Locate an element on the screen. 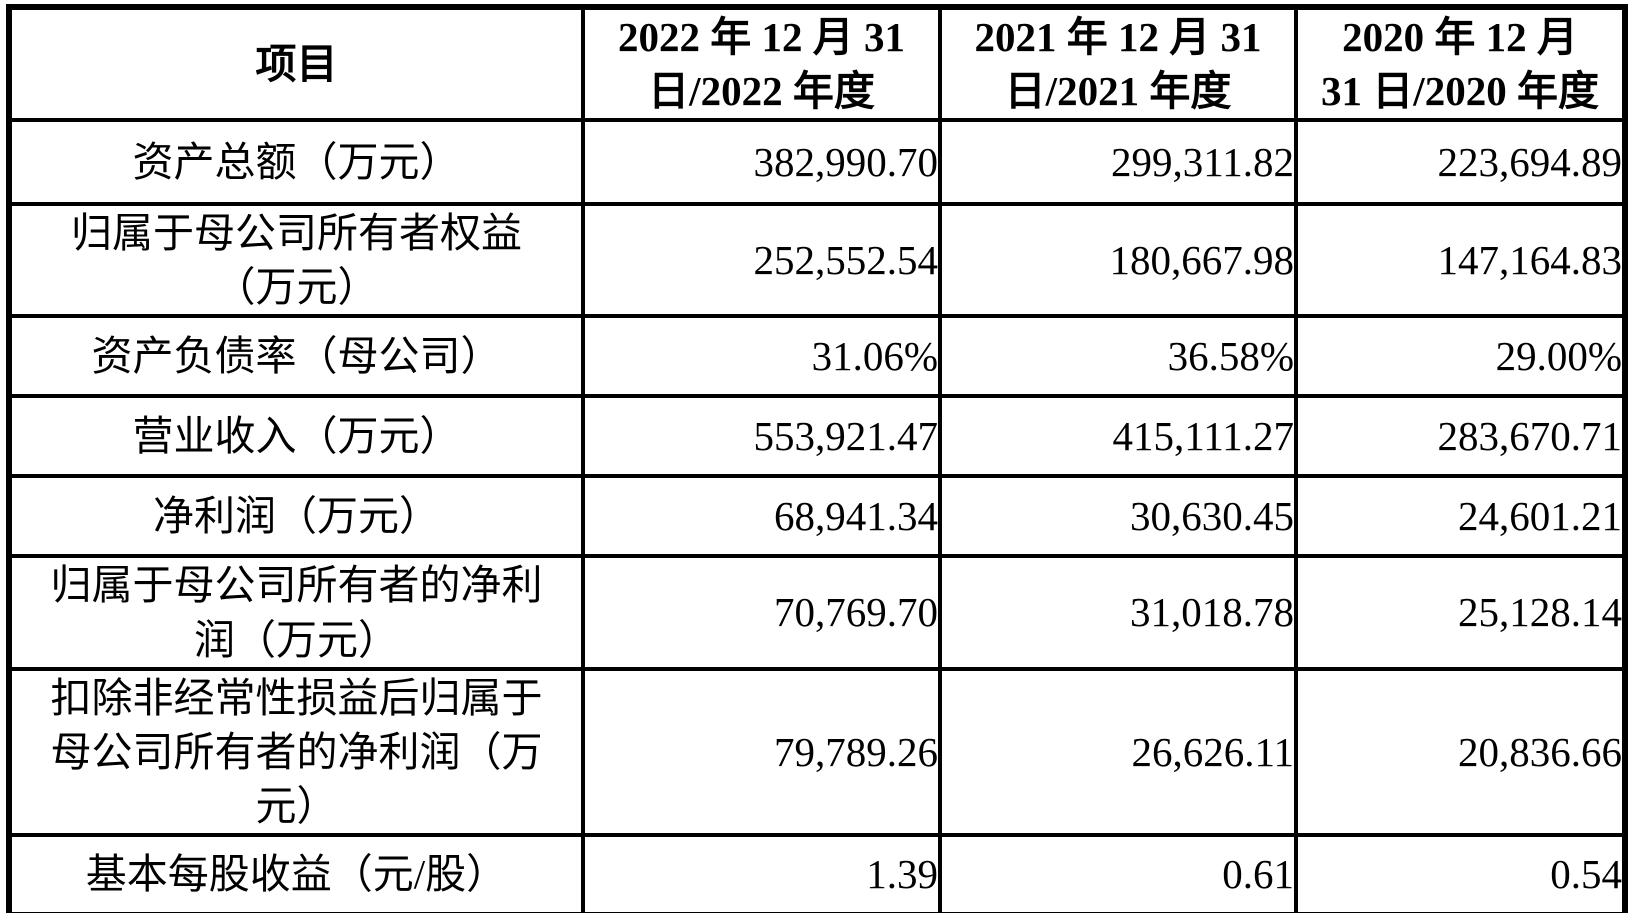 Image resolution: width=1638 pixels, height=913 pixels. metric-value-2020: 0.54 is located at coordinates (1460, 872).